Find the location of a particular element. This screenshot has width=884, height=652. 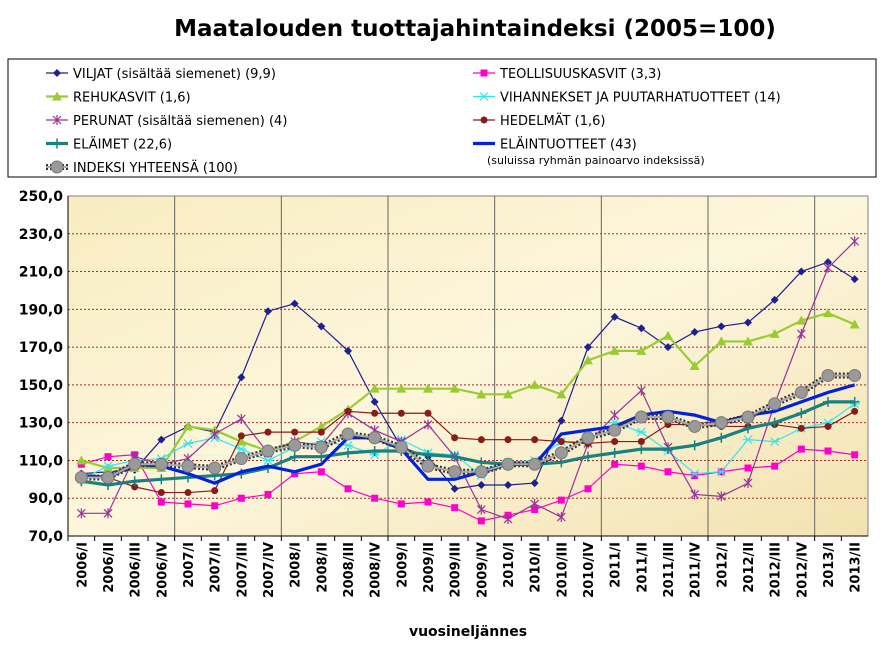

legend-marker is located at coordinates (57, 143).